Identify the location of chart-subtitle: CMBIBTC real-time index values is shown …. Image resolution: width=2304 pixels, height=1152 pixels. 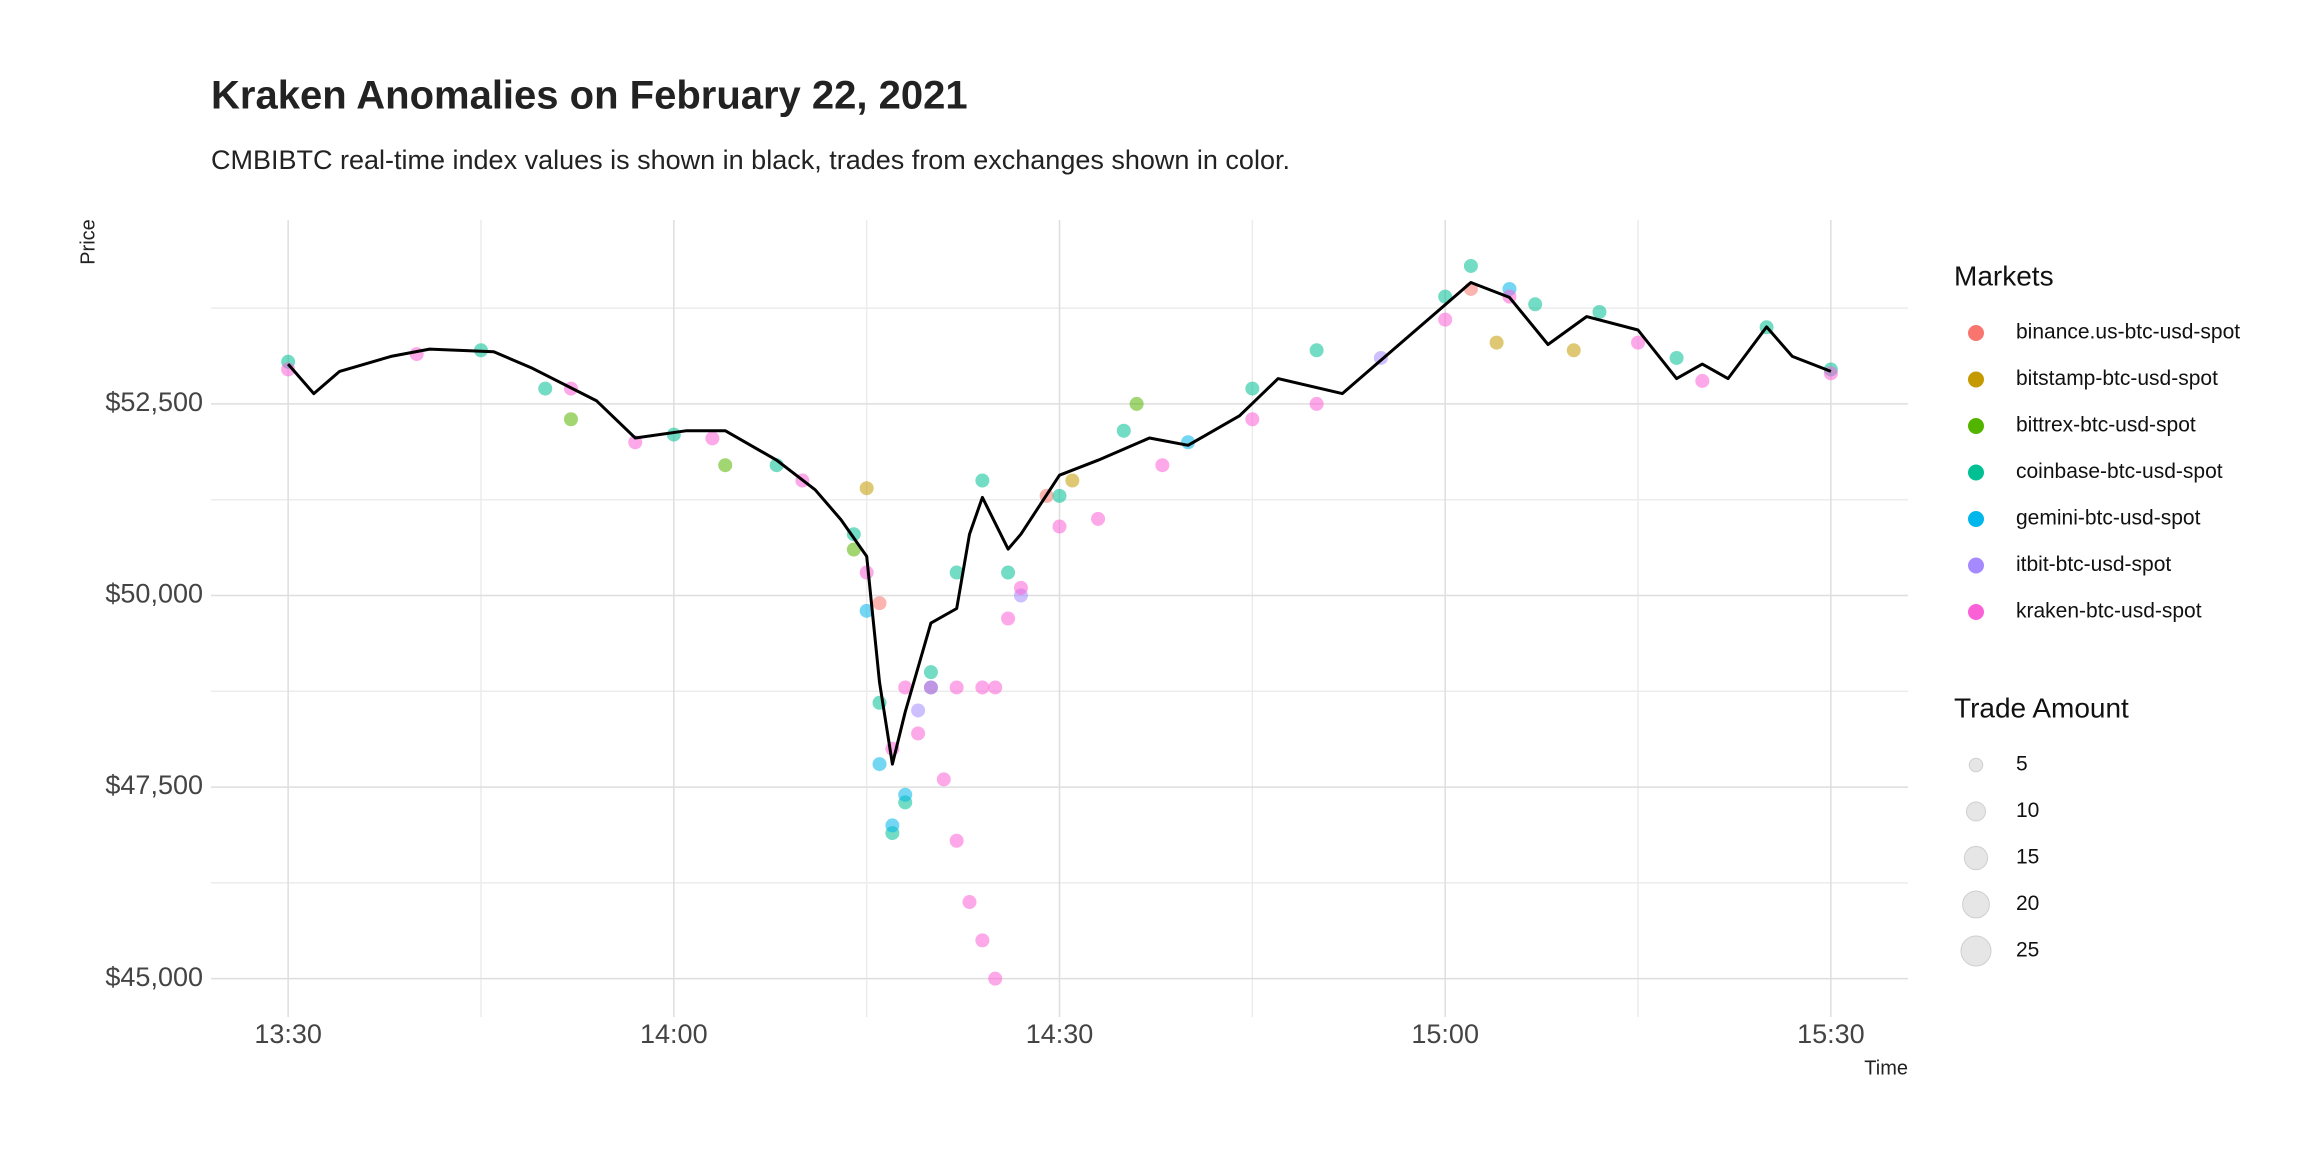
(750, 160).